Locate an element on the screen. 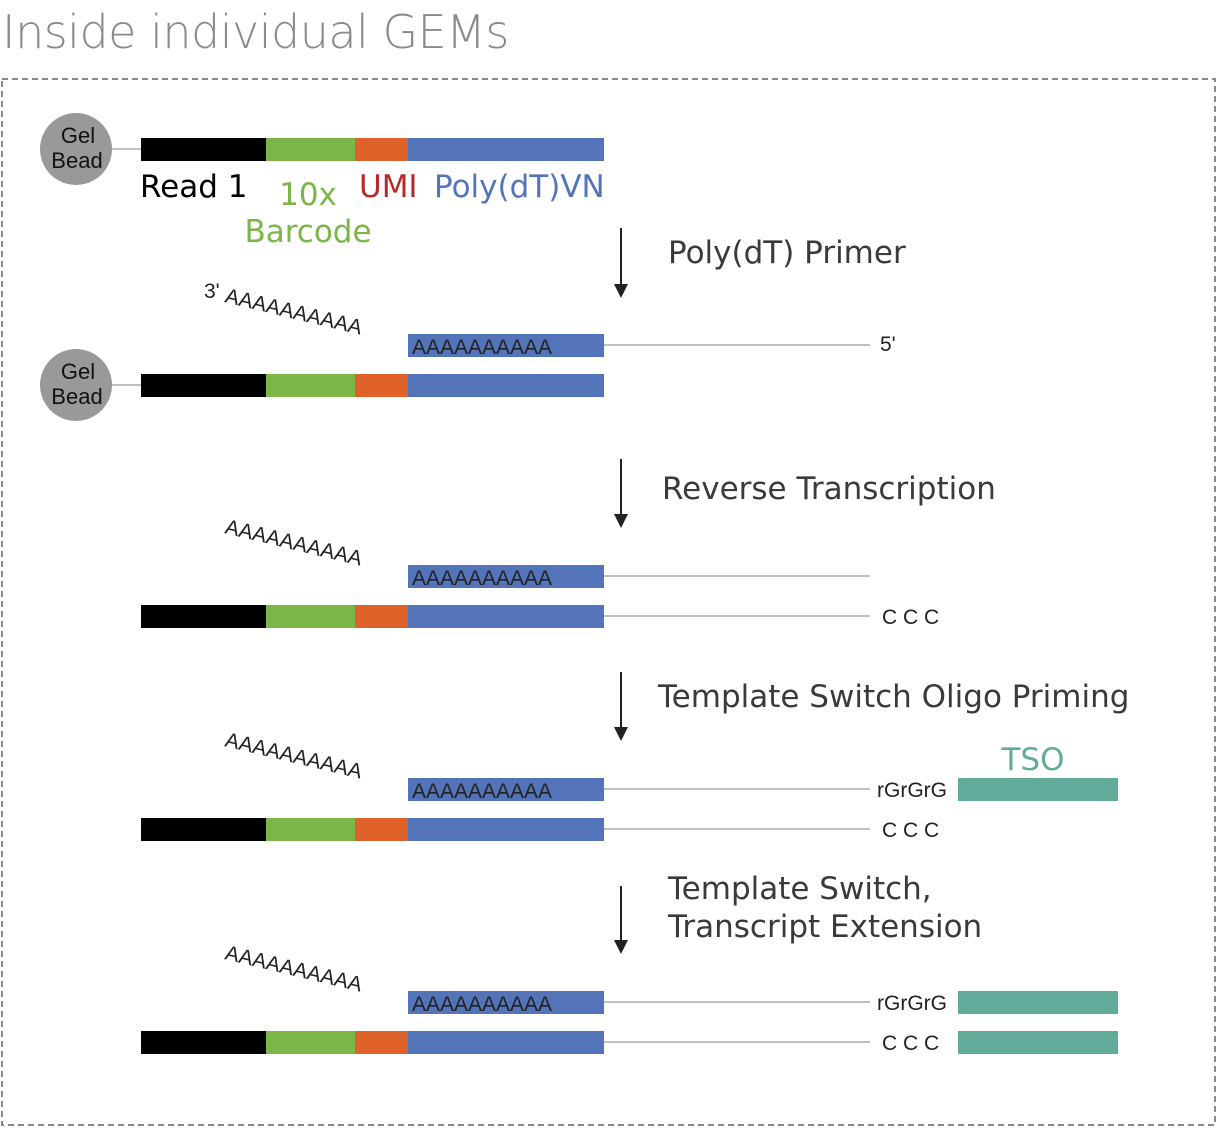 The width and height of the screenshot is (1219, 1131). construct-3: AAAAAAAAAA AAAAAAAAAA C C C is located at coordinates (540, 572).